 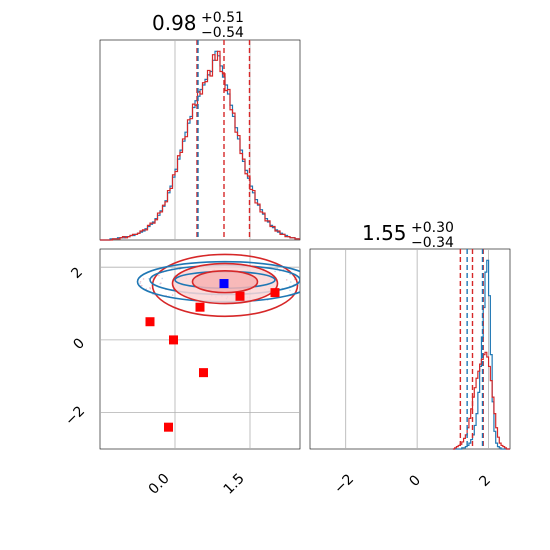 I want to click on blue-marker, so click(x=224, y=284).